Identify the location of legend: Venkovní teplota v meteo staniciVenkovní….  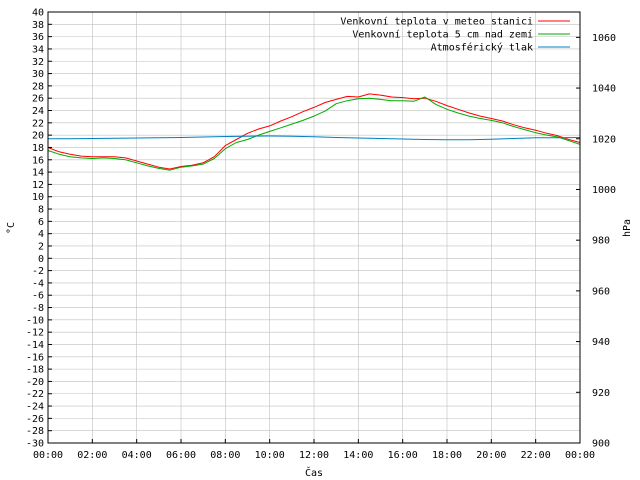
(455, 35).